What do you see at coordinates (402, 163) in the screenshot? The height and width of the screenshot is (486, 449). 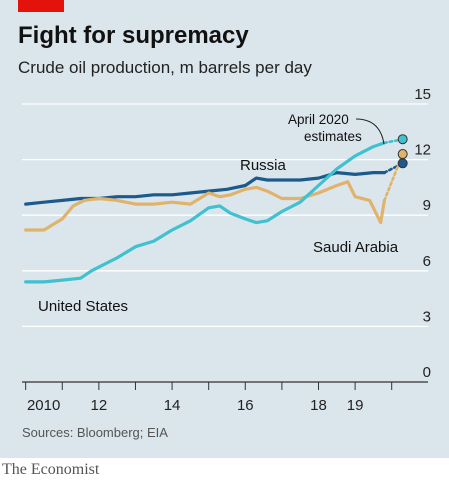 I see `estimate-marker-russia` at bounding box center [402, 163].